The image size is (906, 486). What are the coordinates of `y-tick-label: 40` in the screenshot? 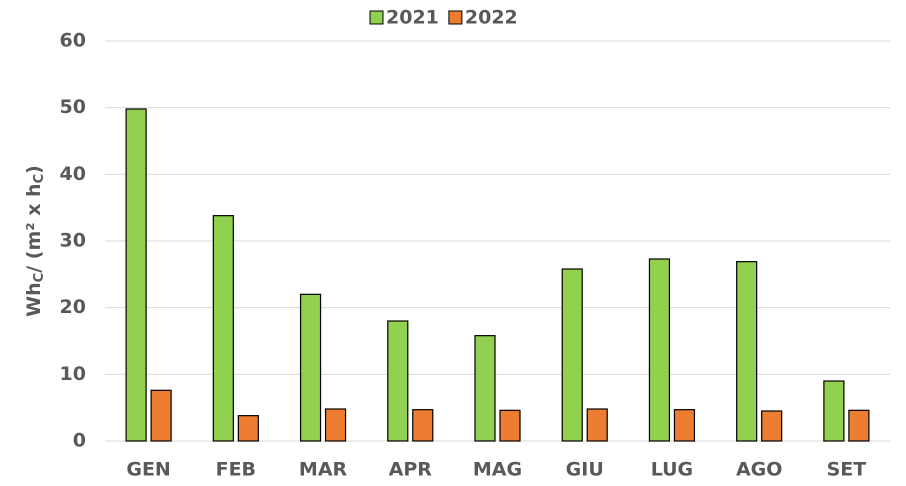 It's located at (73, 174).